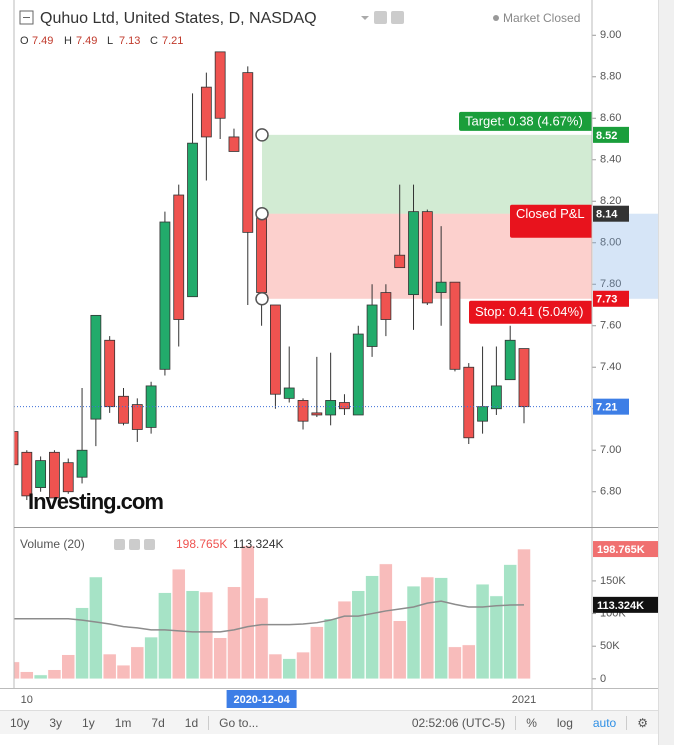  I want to click on stop-axis-label-box, so click(611, 298).